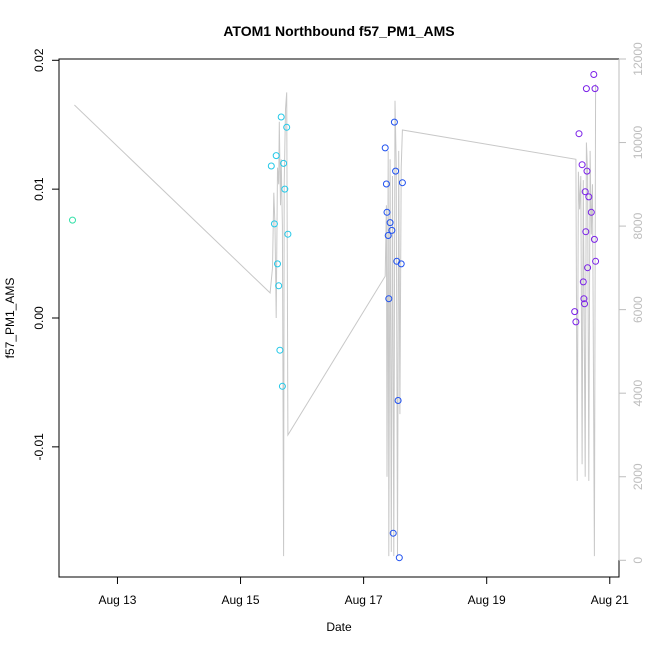 This screenshot has height=650, width=650. Describe the element at coordinates (39, 318) in the screenshot. I see `y-tick-label: 0.00` at that location.